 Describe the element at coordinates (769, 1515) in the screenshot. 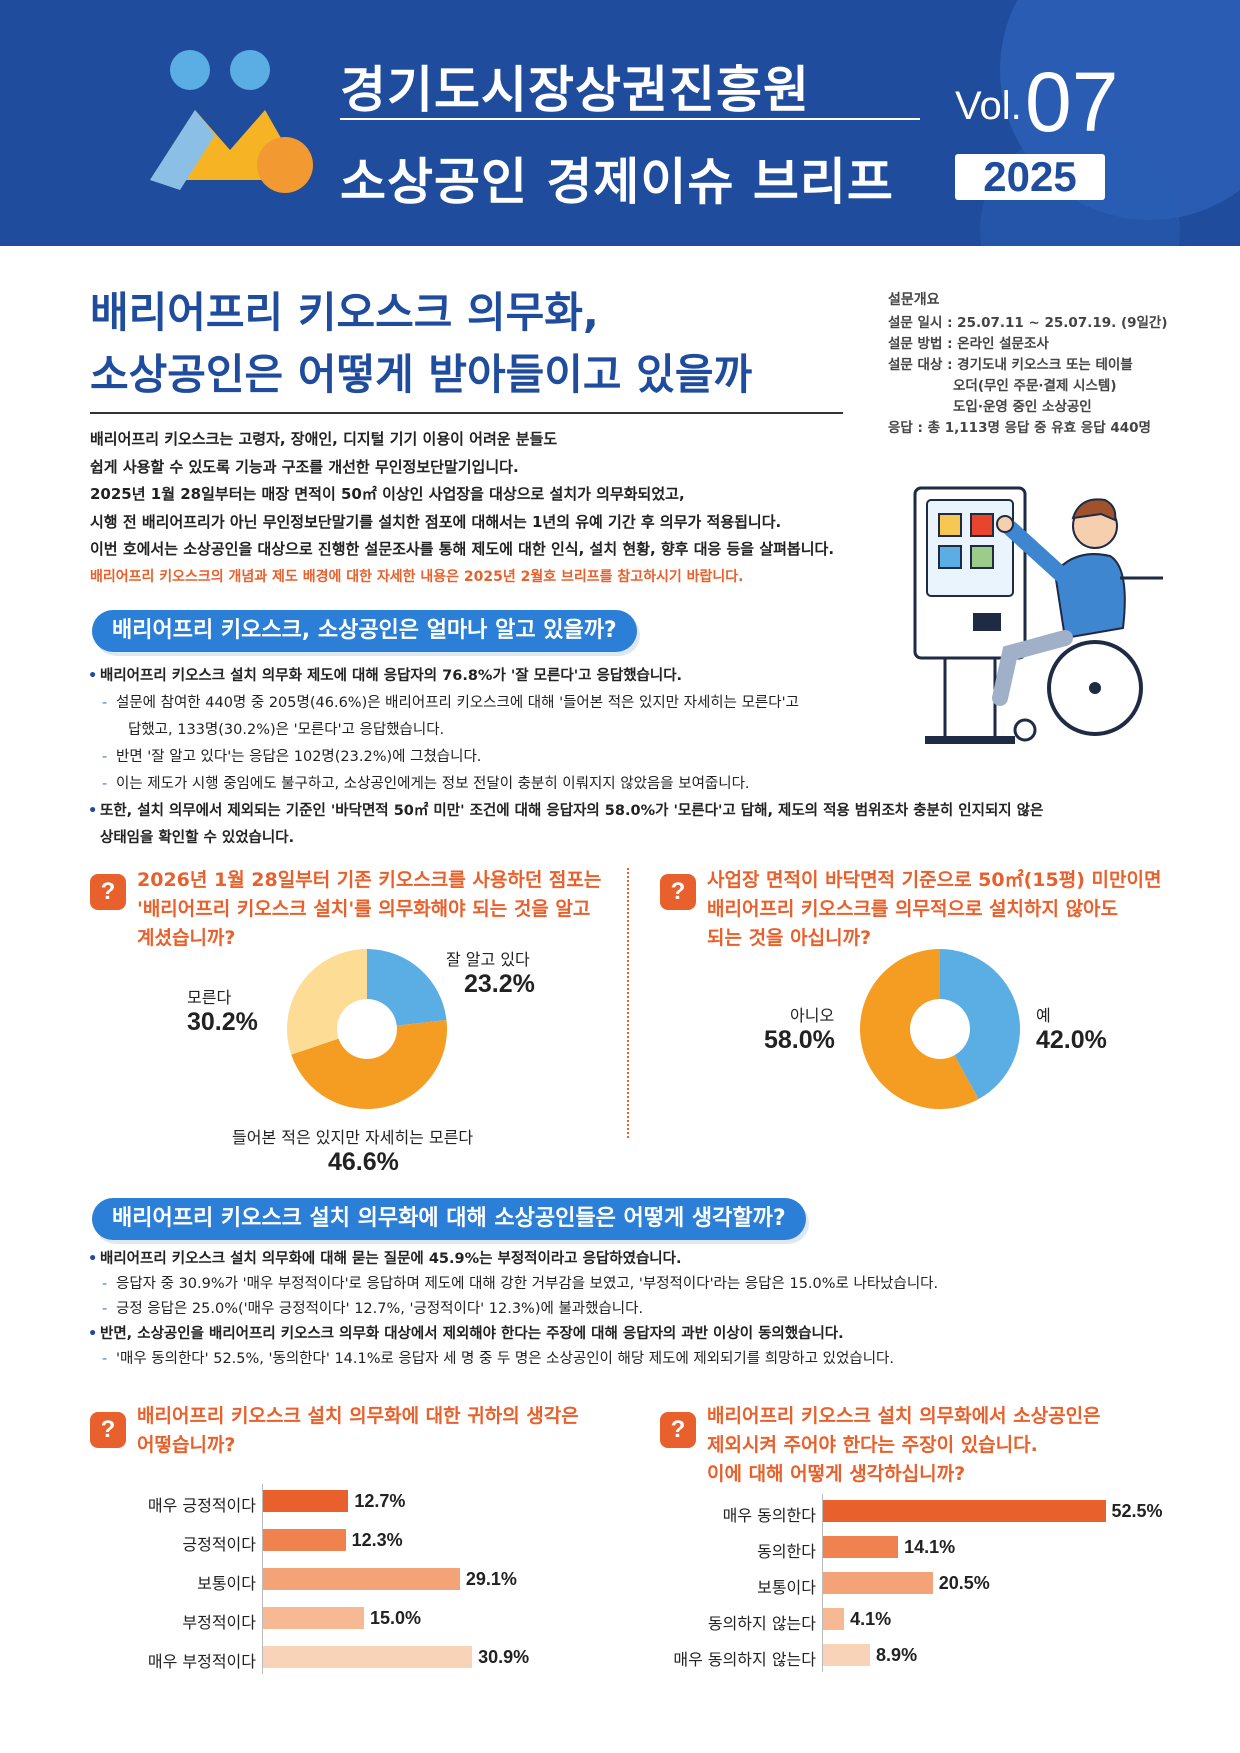

I see `bar-category-label: 매우 동의한다` at that location.